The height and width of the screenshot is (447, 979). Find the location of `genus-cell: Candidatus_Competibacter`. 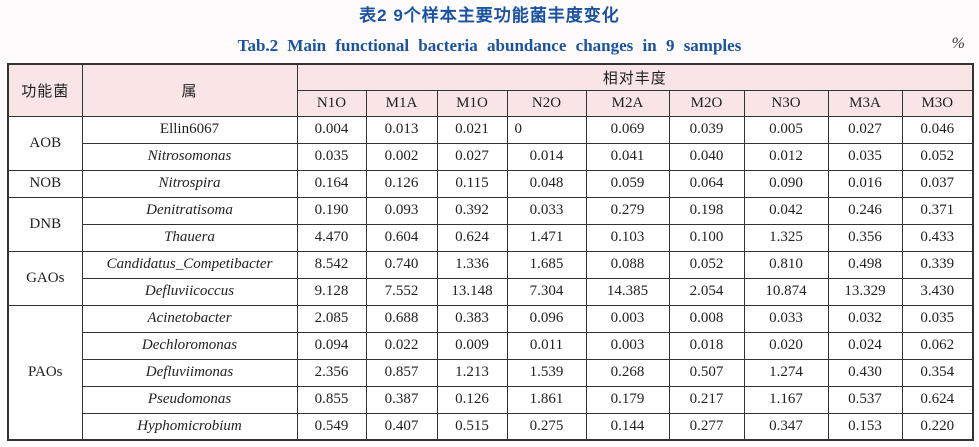

genus-cell: Candidatus_Competibacter is located at coordinates (189, 264).